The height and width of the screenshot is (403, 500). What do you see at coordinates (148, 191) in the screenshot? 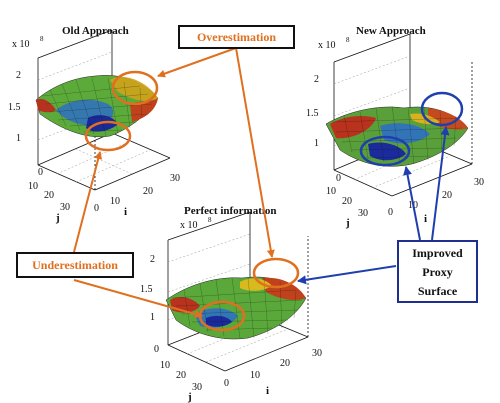
I see `plot-old-i-tick-20: 20` at bounding box center [148, 191].